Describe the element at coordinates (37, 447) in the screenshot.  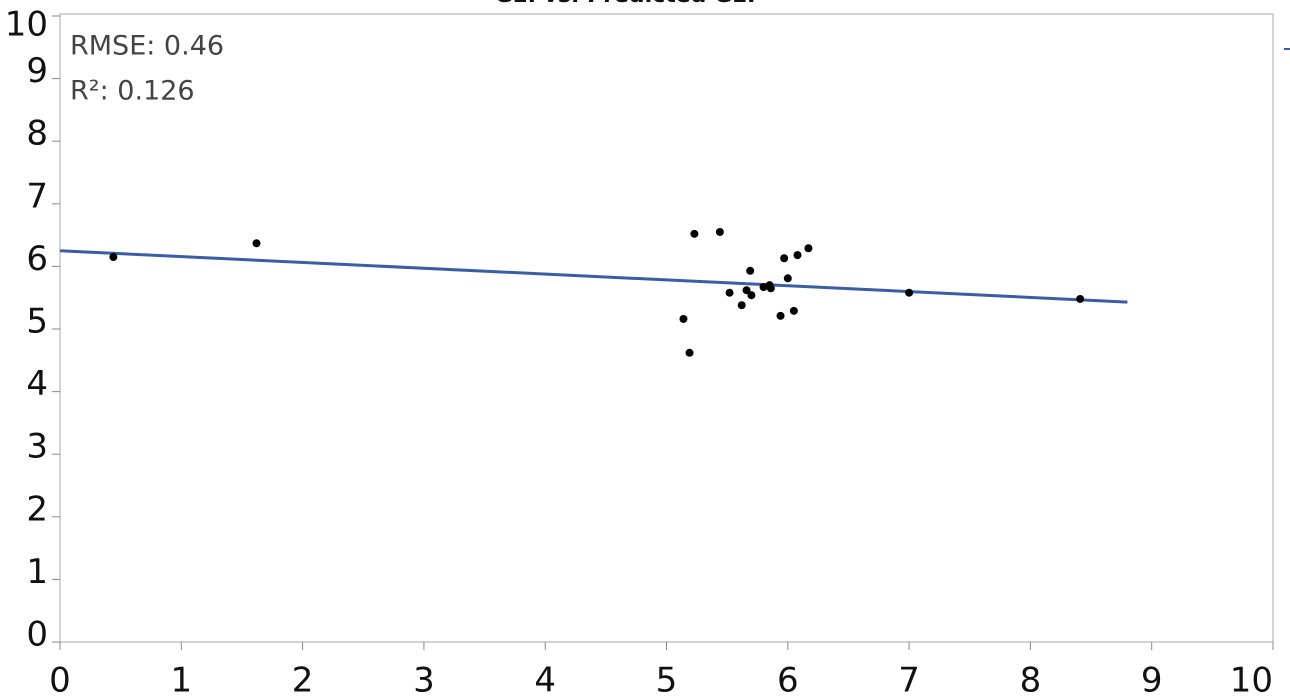
I see `y-tick-label: 3` at that location.